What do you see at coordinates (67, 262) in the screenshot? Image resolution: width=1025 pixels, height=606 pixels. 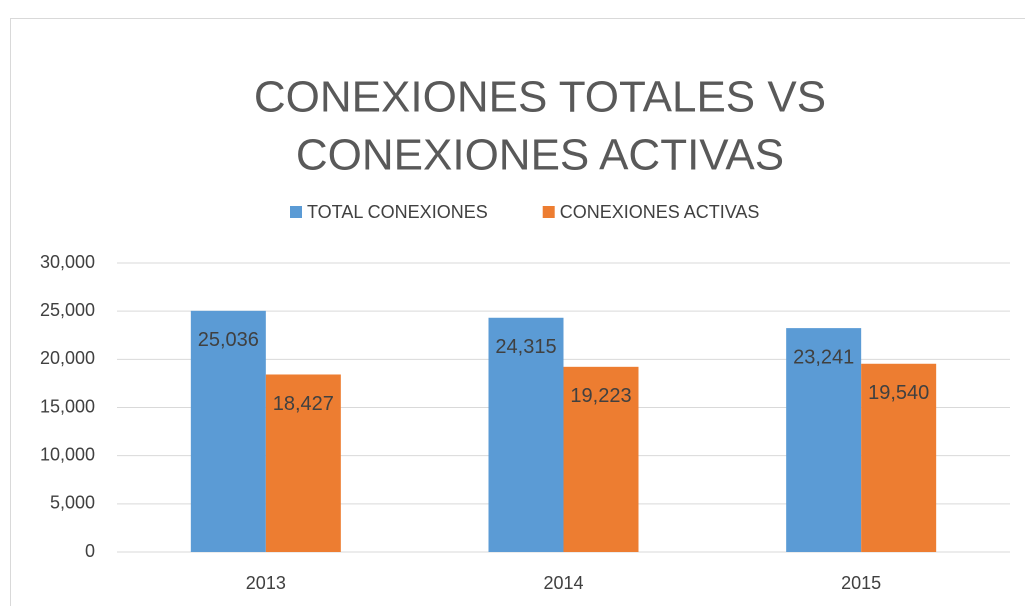 I see `y-tick-label: 30,000` at bounding box center [67, 262].